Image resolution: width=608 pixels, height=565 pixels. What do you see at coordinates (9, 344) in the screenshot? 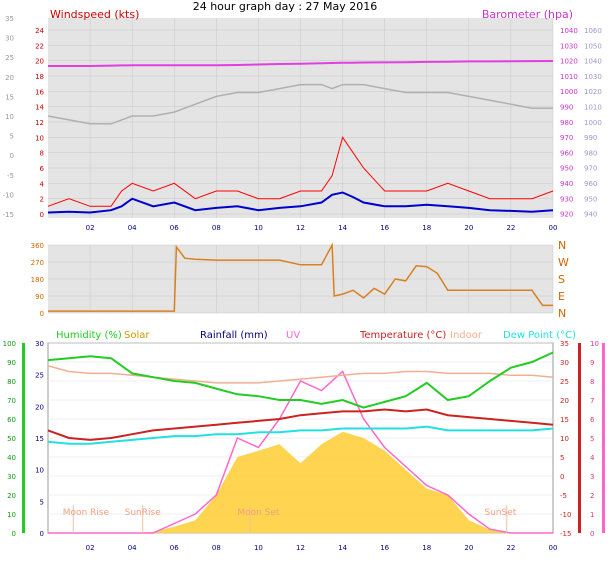
I see `humidity-tick-label: 100` at bounding box center [9, 344].